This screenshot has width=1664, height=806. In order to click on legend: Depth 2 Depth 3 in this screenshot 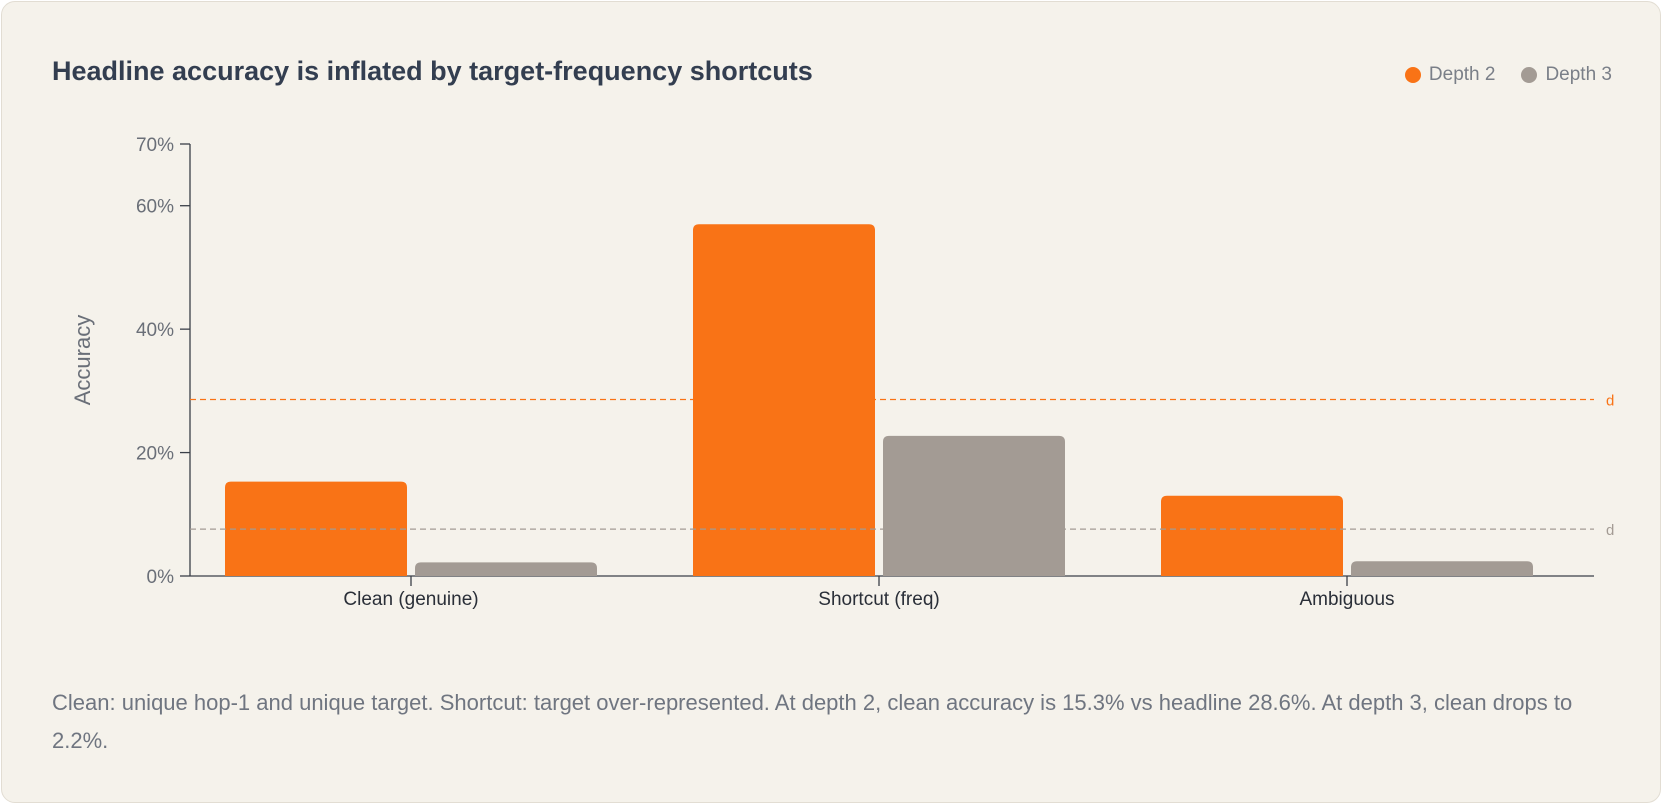, I will do `click(1508, 75)`.